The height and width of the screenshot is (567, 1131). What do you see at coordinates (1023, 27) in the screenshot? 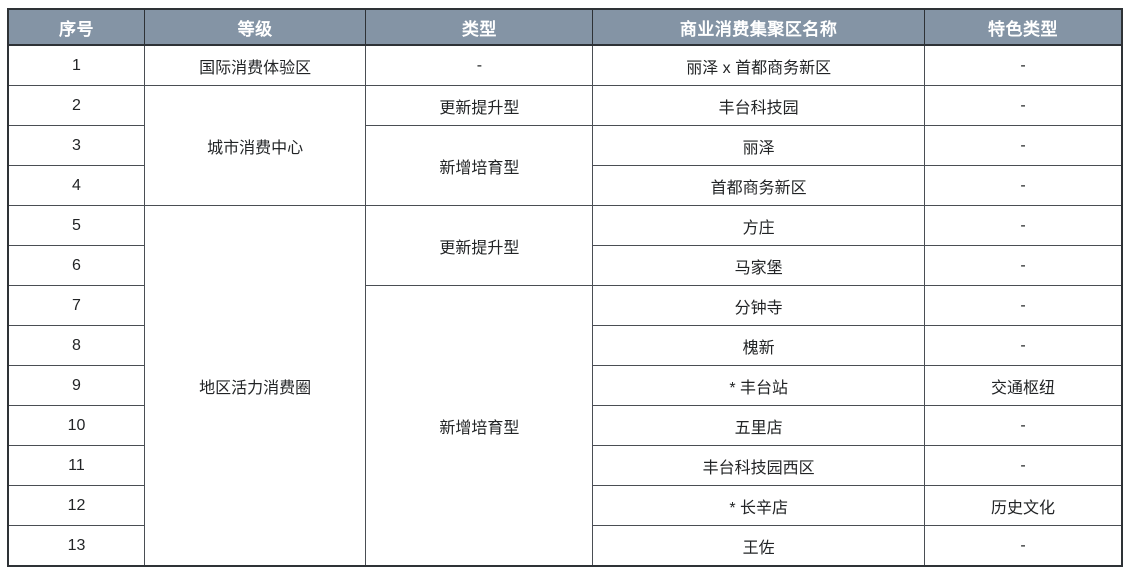
I see `column-header: 特色类型` at bounding box center [1023, 27].